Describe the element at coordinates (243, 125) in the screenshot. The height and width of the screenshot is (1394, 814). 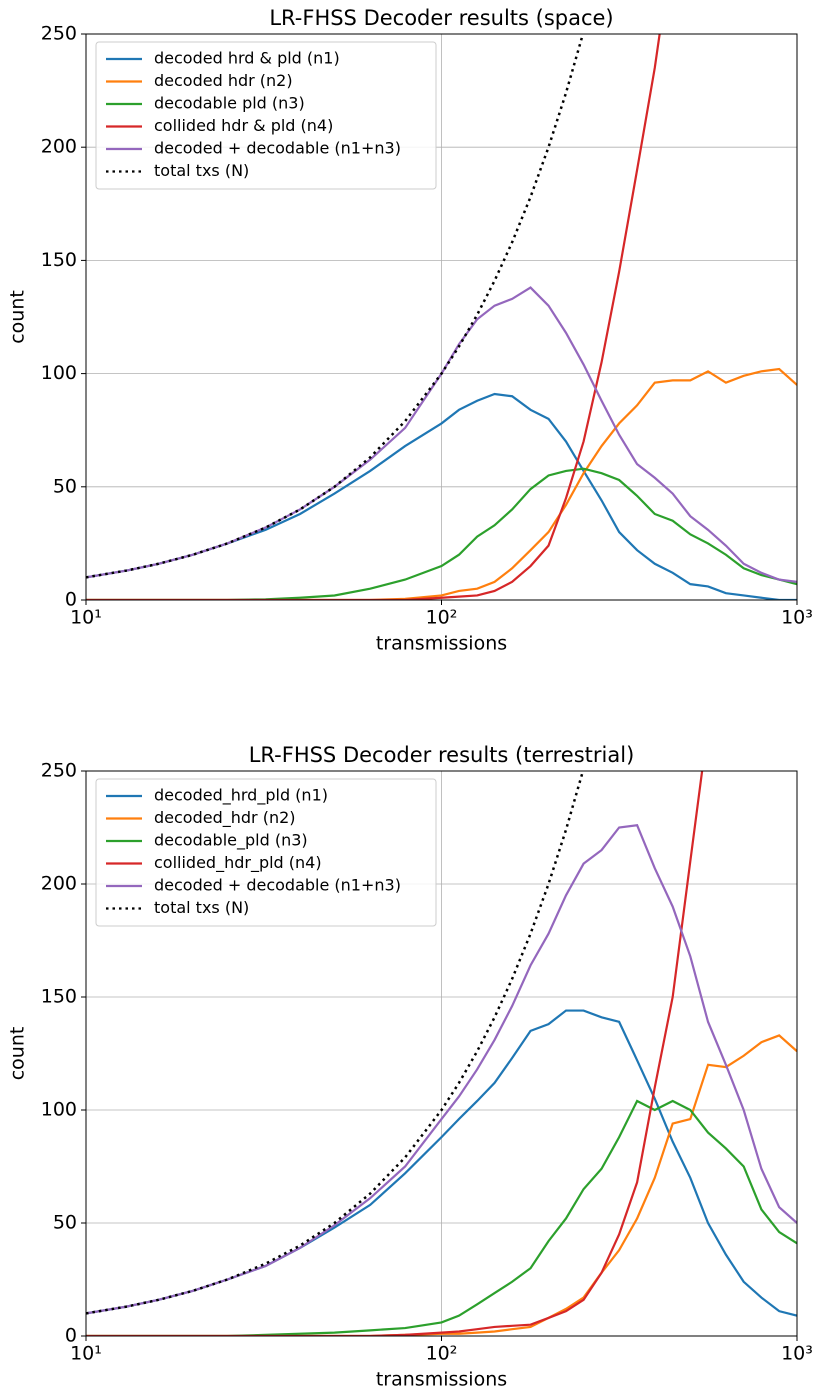
I see `legend-label: collided hdr & pld (n4)` at that location.